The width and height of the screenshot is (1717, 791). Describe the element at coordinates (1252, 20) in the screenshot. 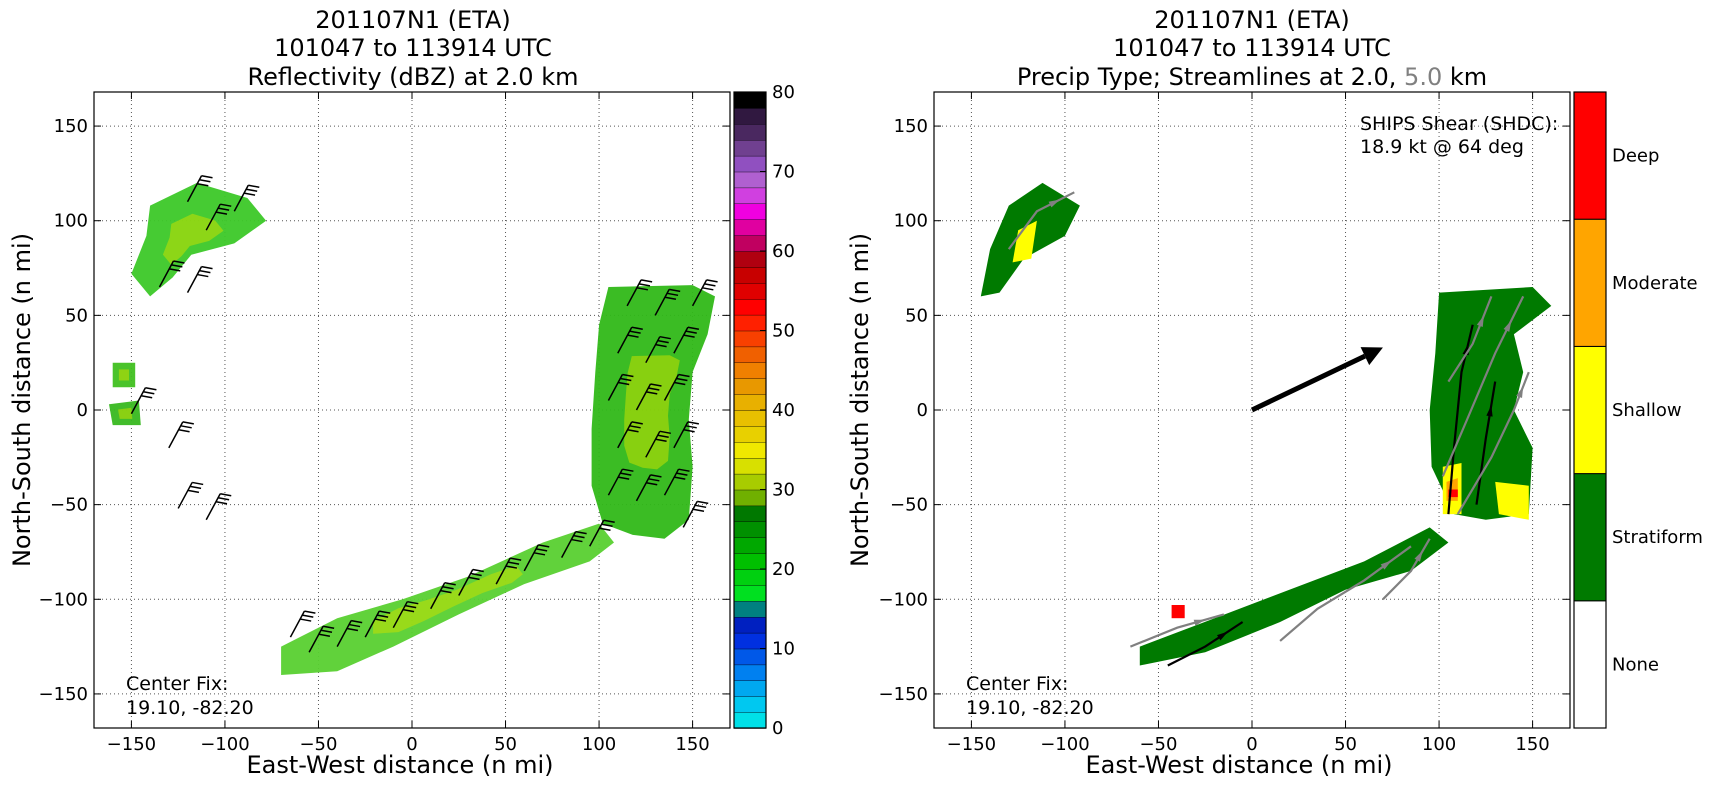

I see `right-title-line1: 201107N1 (ETA)` at that location.